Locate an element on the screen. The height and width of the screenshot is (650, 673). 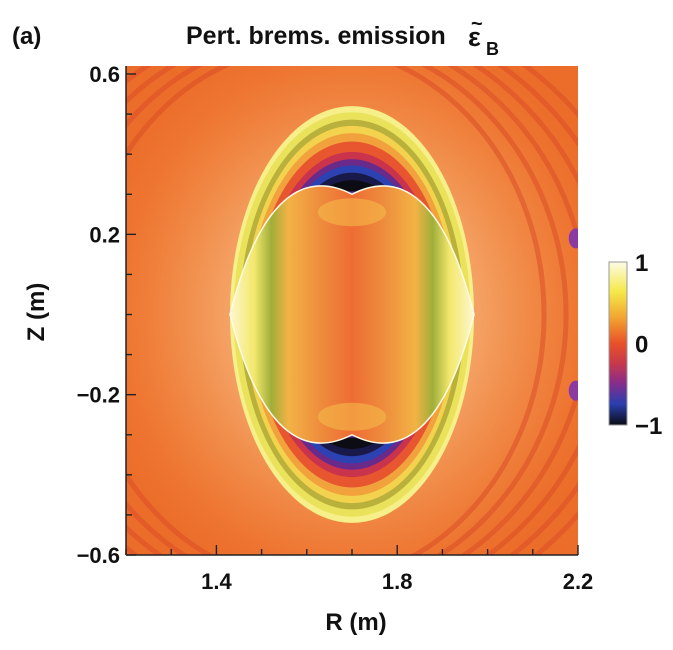
y-tick-label: −0.2 is located at coordinates (98, 395).